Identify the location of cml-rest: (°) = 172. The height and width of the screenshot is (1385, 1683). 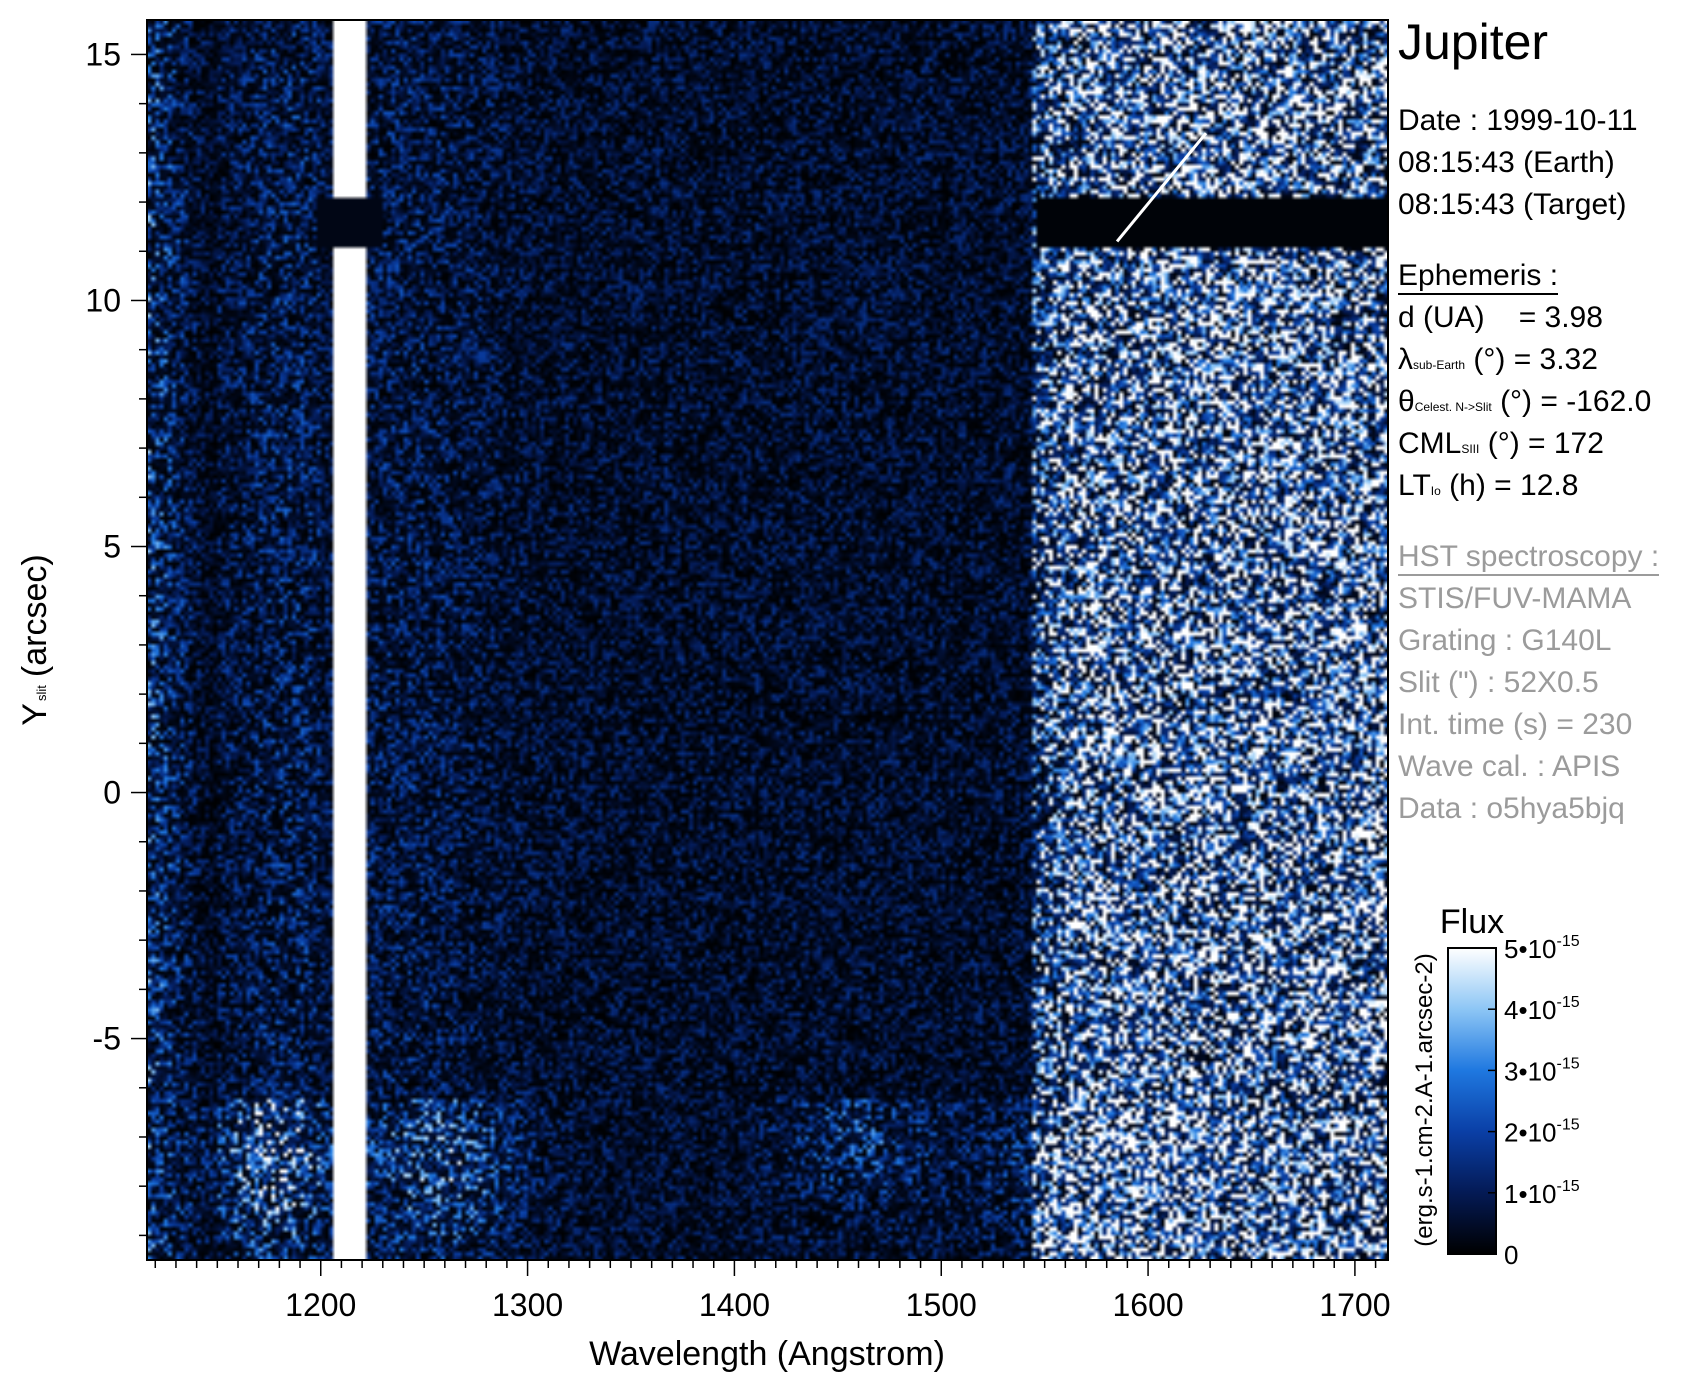
(1545, 443).